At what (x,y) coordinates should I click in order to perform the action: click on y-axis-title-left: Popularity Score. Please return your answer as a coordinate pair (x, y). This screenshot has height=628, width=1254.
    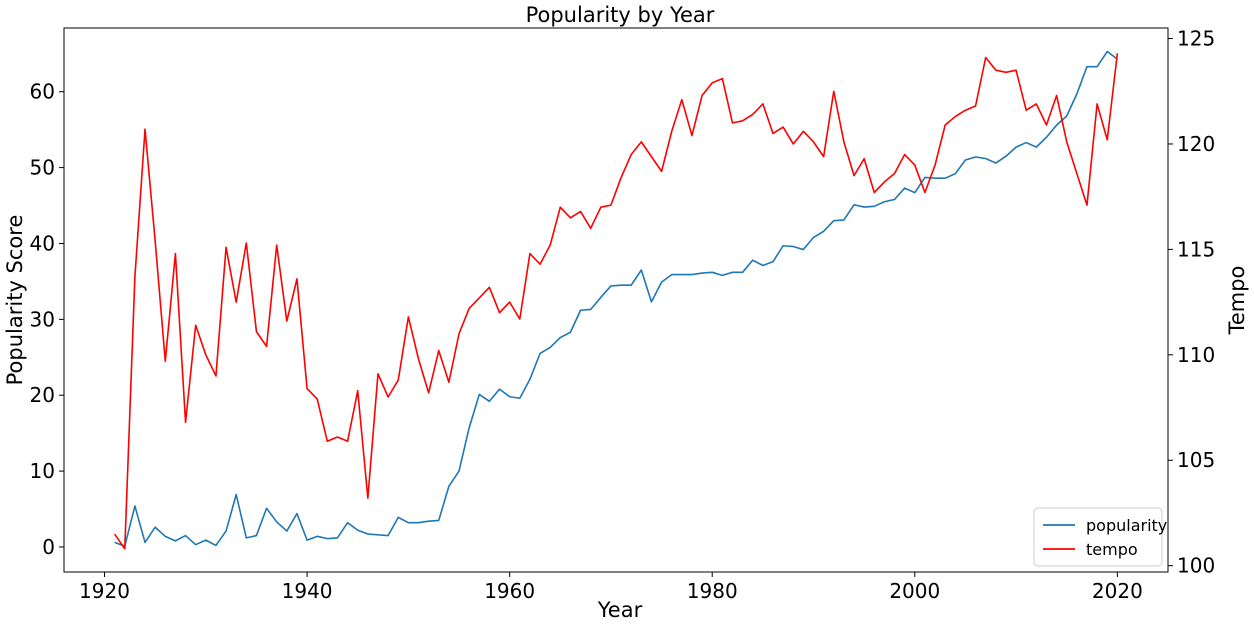
    Looking at the image, I should click on (15, 300).